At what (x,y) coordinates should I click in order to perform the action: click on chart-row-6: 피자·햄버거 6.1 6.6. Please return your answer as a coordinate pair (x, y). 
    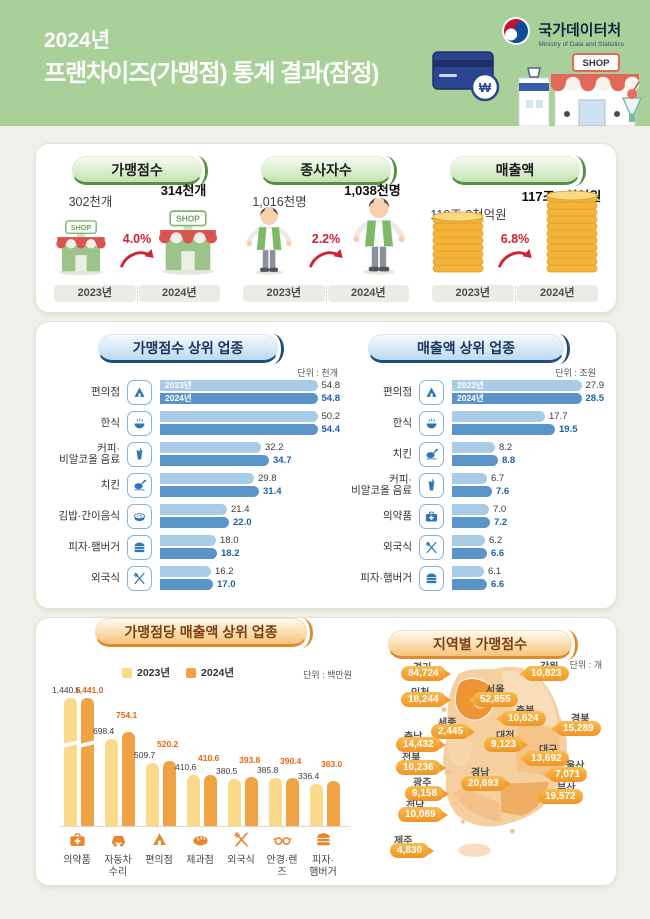
    Looking at the image, I should click on (473, 578).